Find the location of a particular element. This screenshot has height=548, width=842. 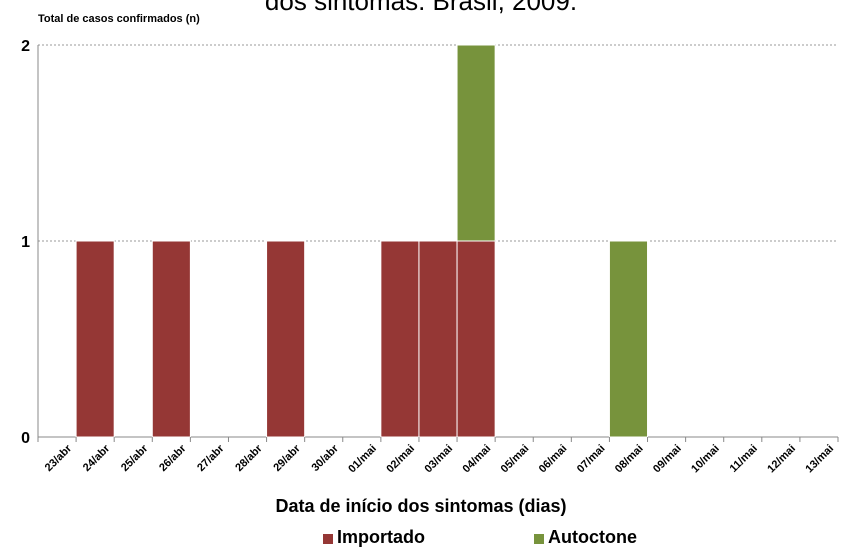

x-tick-label: 30/abr is located at coordinates (325, 458).